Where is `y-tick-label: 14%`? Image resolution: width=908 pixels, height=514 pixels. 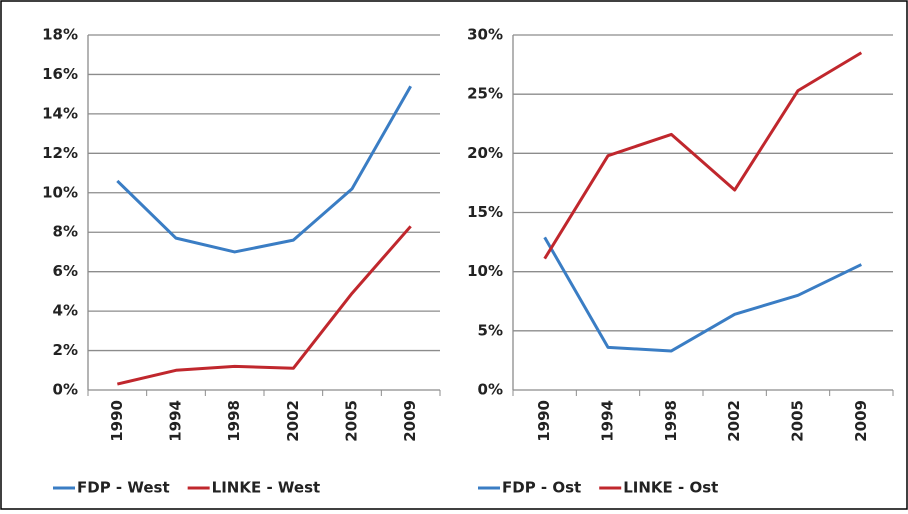 y-tick-label: 14% is located at coordinates (60, 113).